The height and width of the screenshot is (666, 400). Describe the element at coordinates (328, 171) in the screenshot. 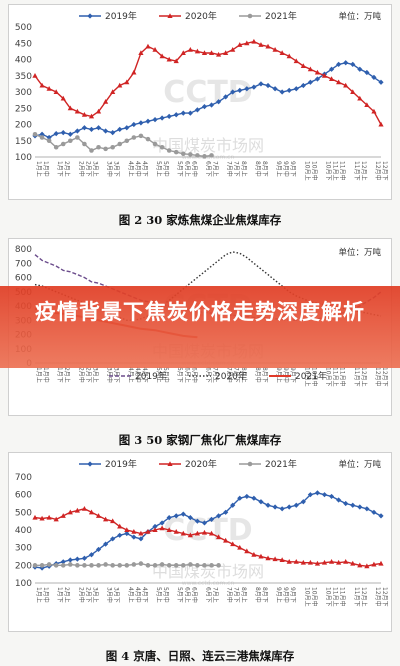

I see `x-tick-label: 10月下` at that location.